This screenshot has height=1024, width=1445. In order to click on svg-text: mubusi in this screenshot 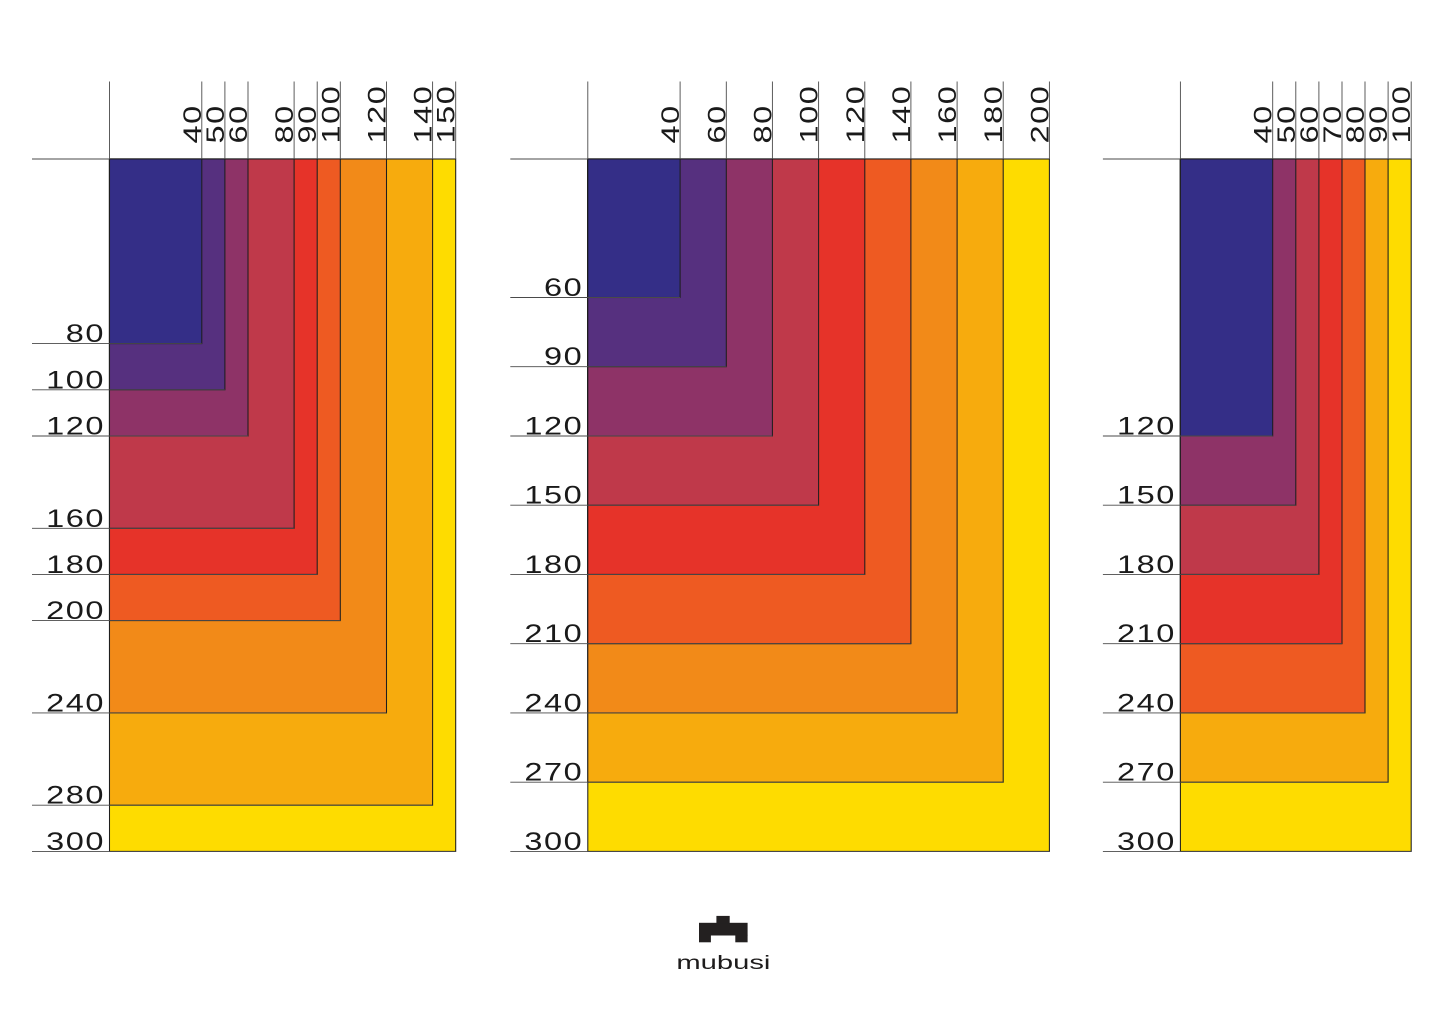, I will do `click(723, 963)`.